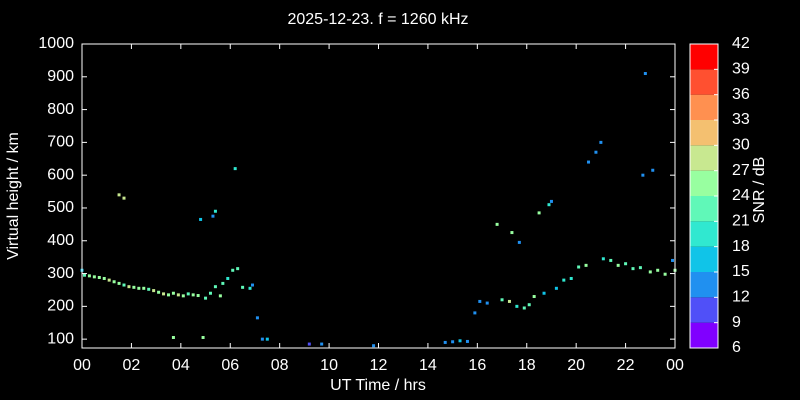  Describe the element at coordinates (576, 365) in the screenshot. I see `x-tick-label: 20` at that location.